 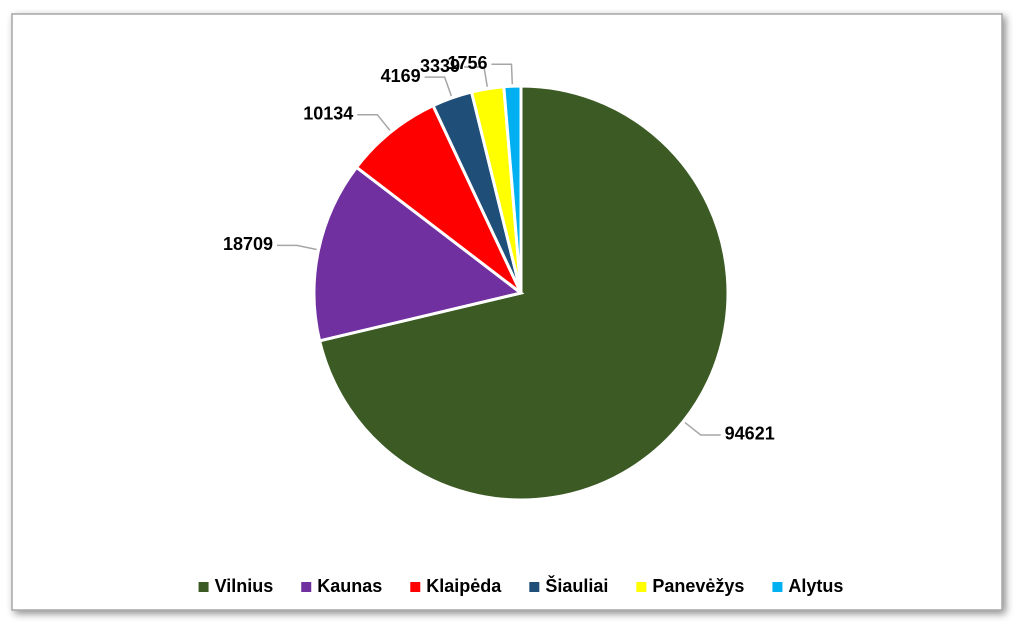 I want to click on legend-label: Alytus, so click(x=815, y=586).